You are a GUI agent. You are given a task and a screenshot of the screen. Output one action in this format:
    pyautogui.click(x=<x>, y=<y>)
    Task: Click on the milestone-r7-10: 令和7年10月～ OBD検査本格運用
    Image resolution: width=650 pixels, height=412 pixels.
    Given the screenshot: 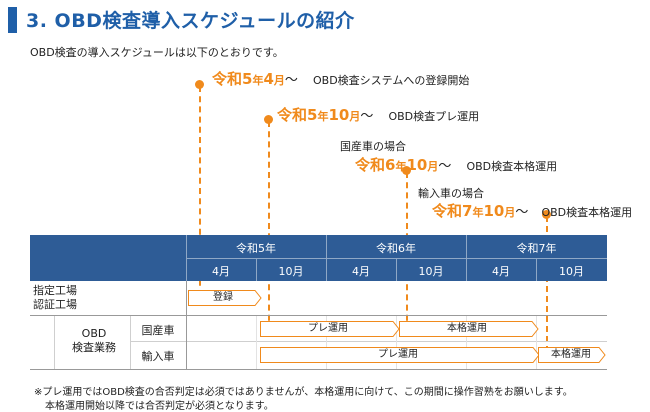 What is the action you would take?
    pyautogui.click(x=532, y=211)
    